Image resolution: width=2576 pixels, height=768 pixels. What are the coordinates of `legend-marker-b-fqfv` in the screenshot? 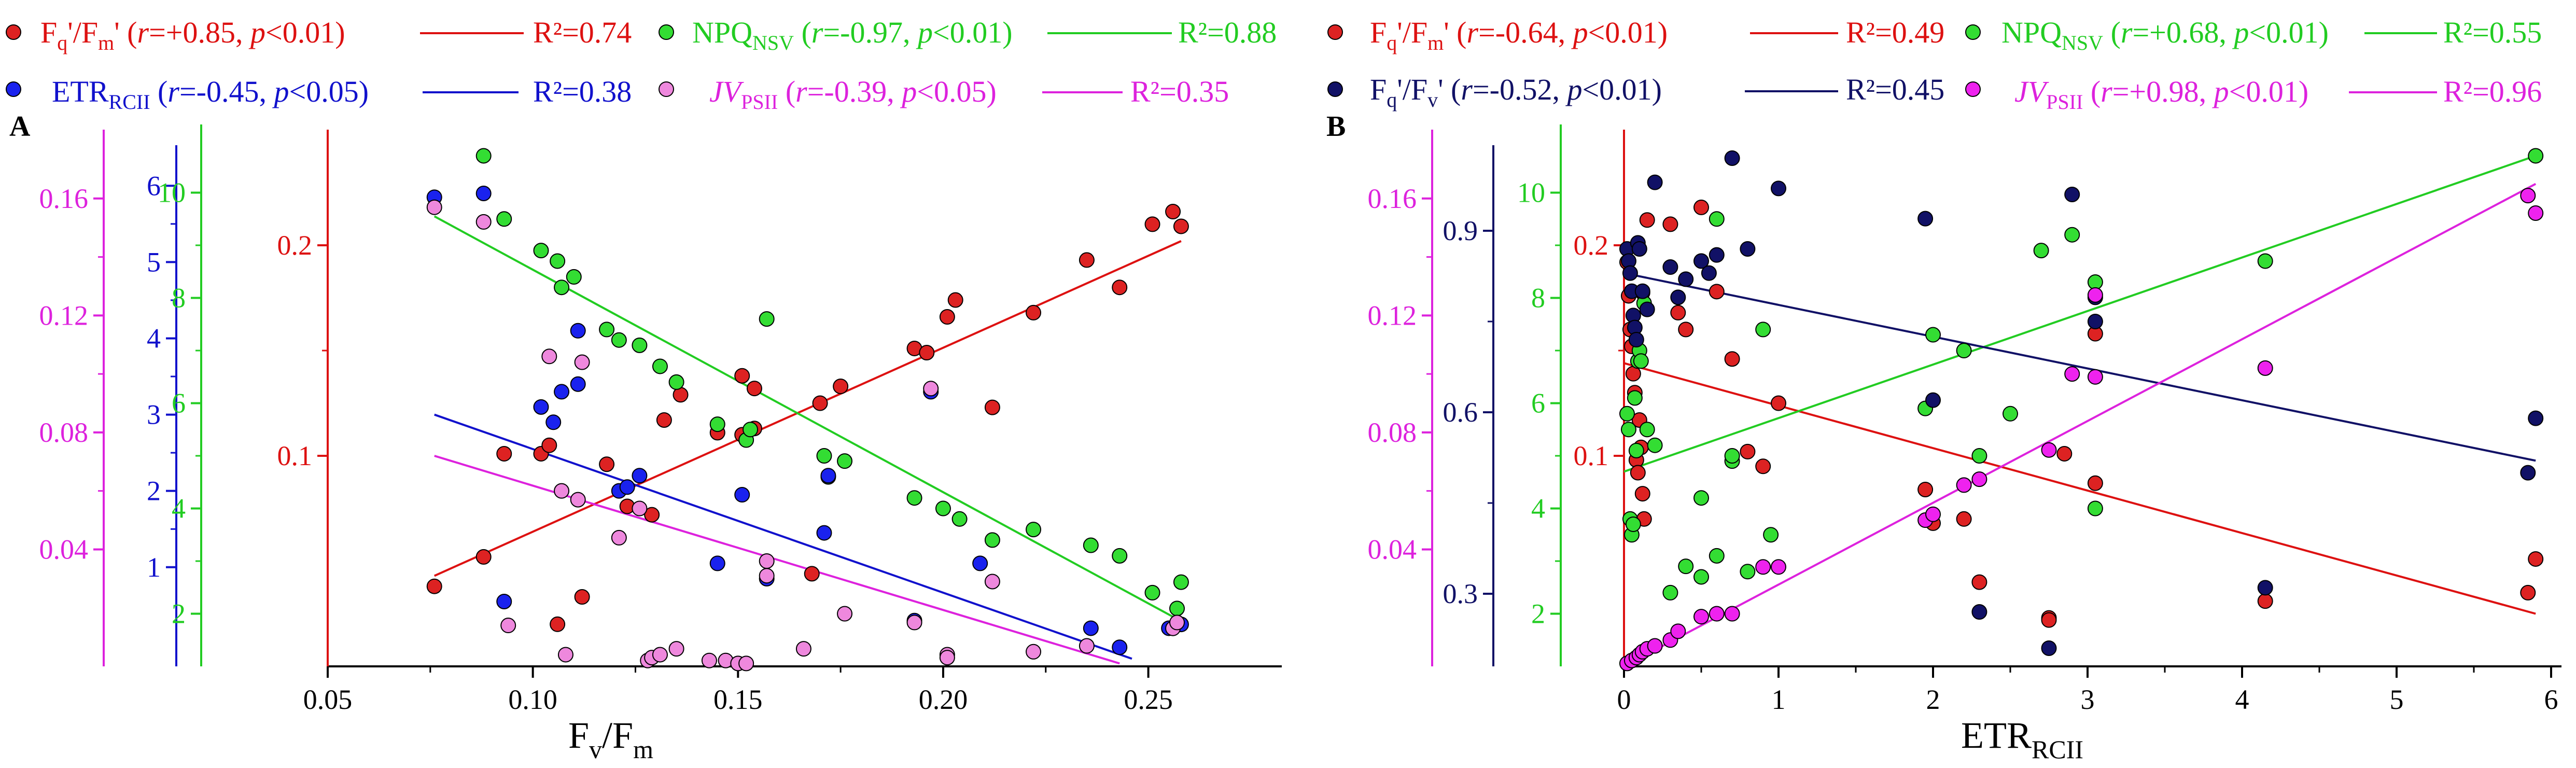 It's located at (1335, 89).